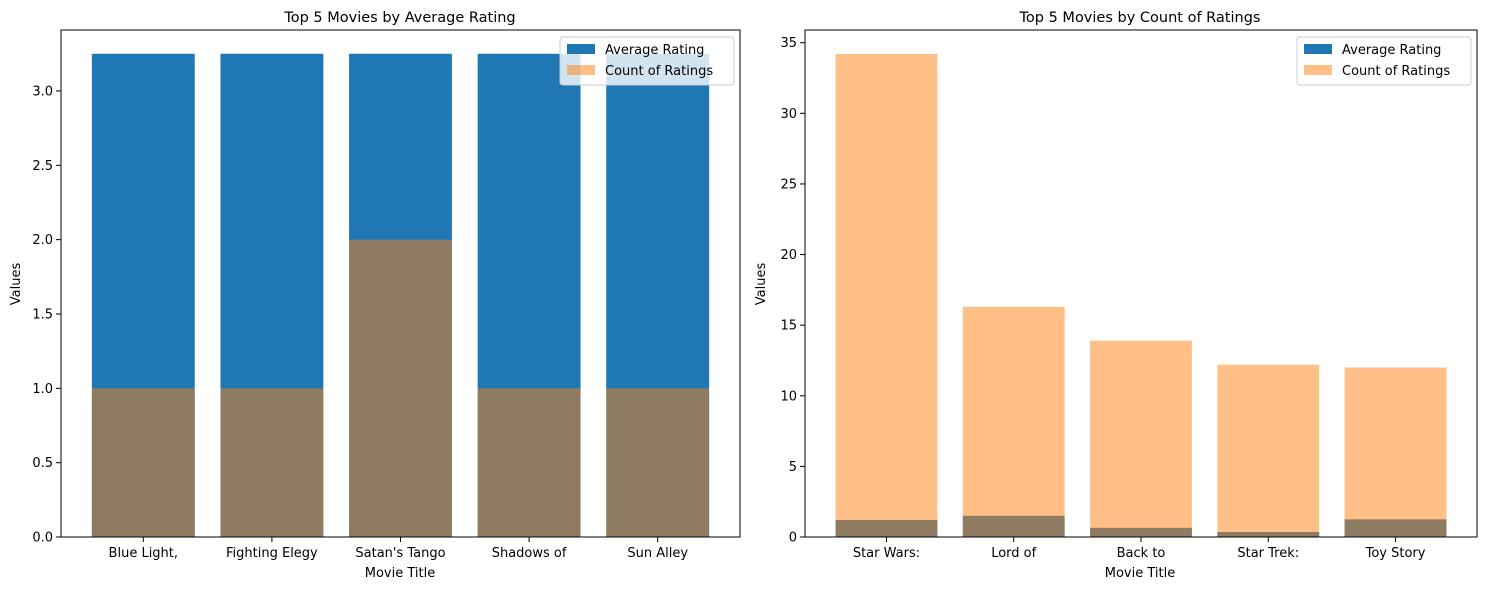 Image resolution: width=1489 pixels, height=590 pixels. What do you see at coordinates (657, 553) in the screenshot?
I see `x-tick-label: Sun Alley` at bounding box center [657, 553].